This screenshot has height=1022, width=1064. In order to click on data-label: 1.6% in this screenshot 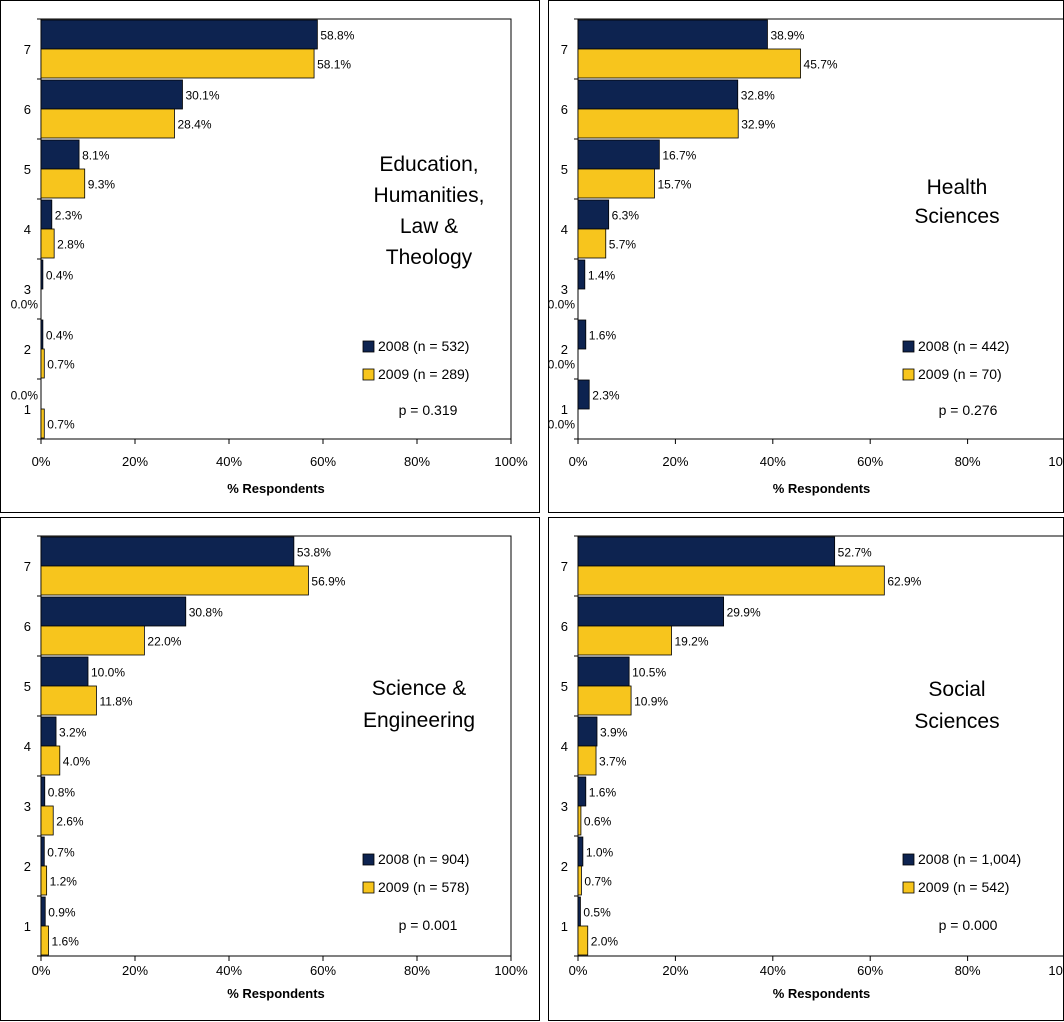, I will do `click(603, 336)`.